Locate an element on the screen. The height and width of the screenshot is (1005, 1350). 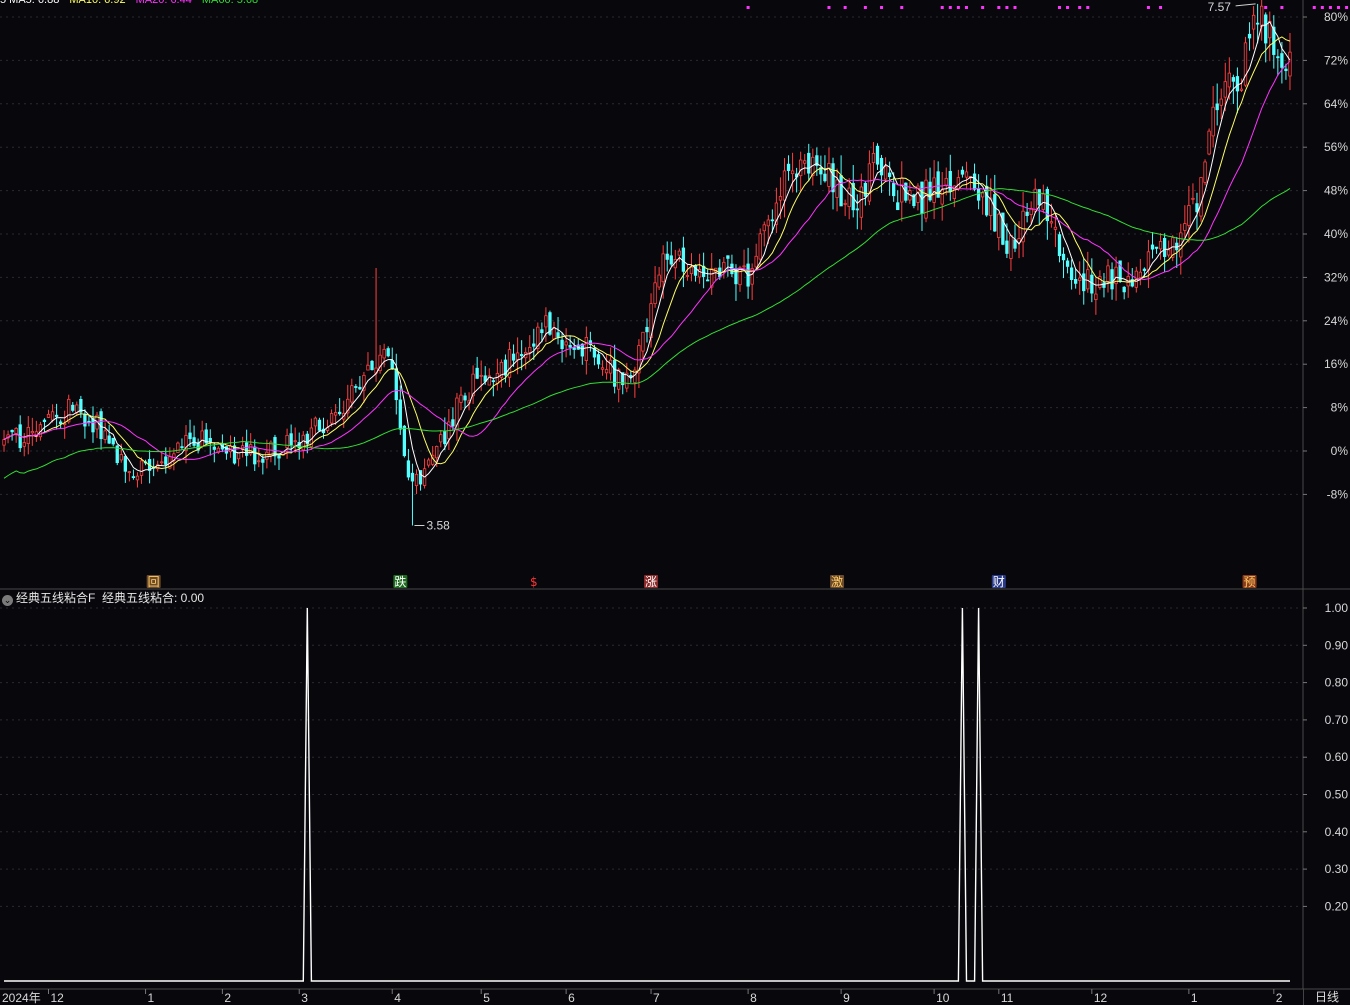
main-y-axis: 80% 72% 64% 56% 48% 40% 32% 24% 16% 8% 0% -8% is located at coordinates (1325, 255).